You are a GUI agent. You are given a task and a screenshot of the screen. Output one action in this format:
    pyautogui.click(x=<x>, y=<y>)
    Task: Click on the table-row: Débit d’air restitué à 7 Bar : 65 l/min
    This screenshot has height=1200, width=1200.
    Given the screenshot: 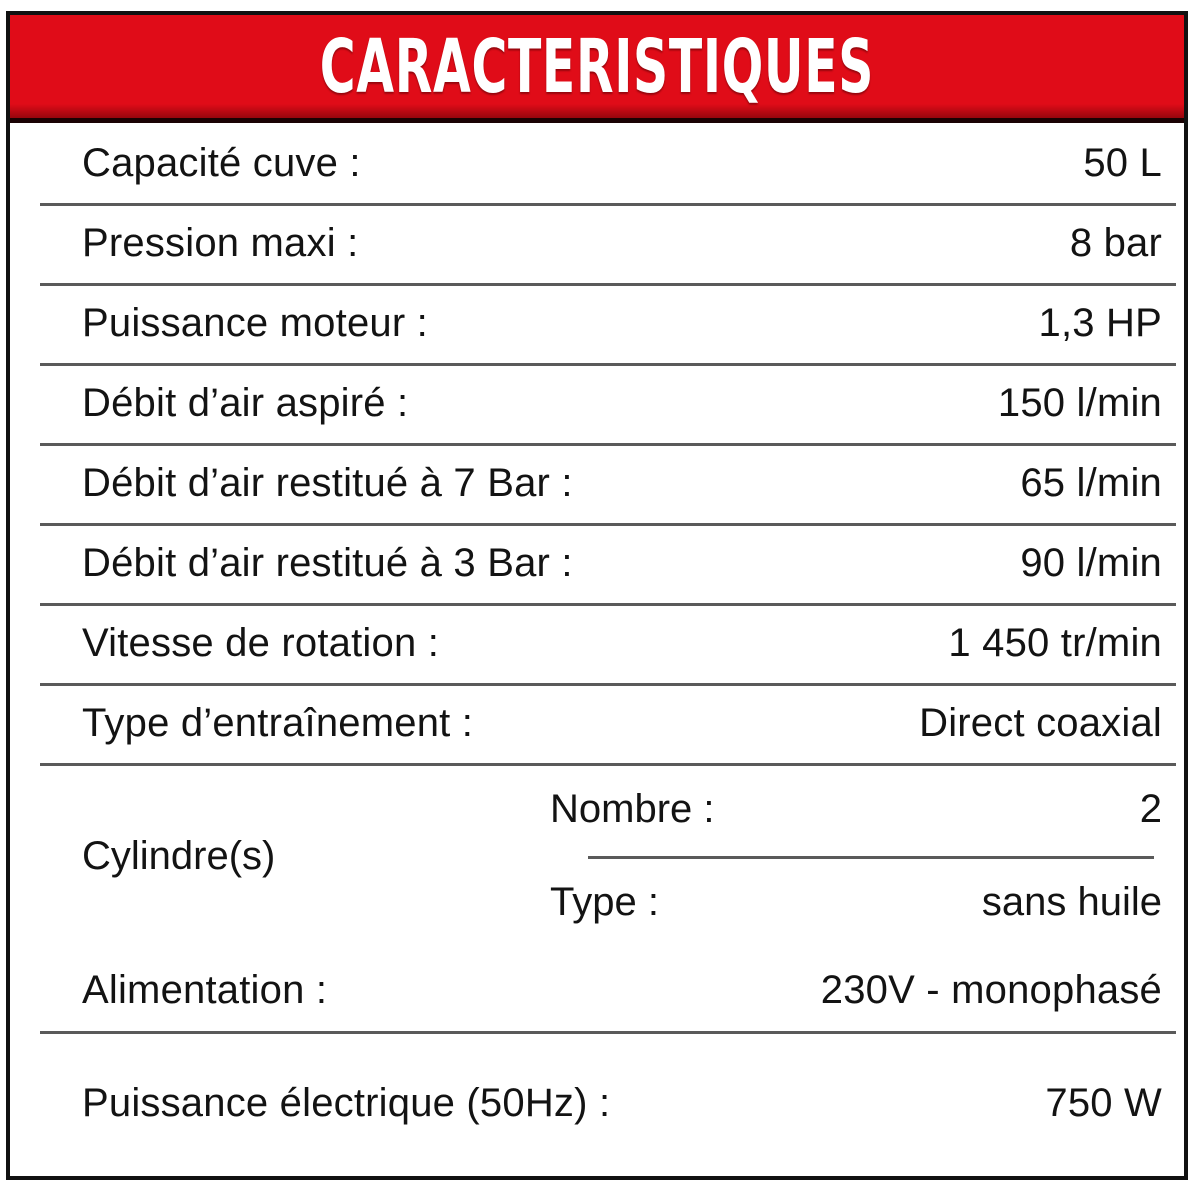 What is the action you would take?
    pyautogui.click(x=597, y=483)
    